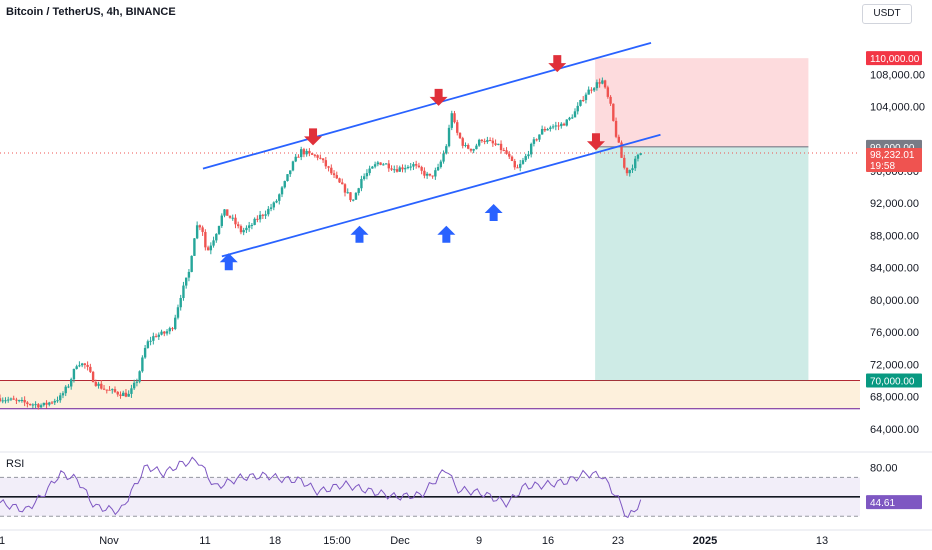 The height and width of the screenshot is (550, 932). Describe the element at coordinates (894, 502) in the screenshot. I see `rsi-value-tag-bg` at that location.